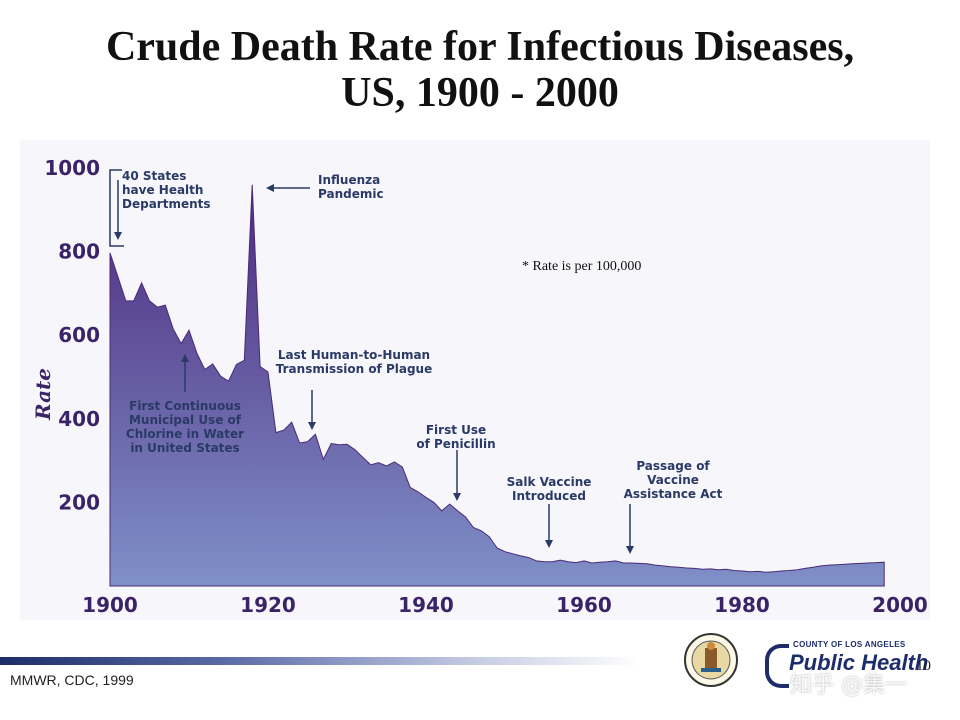 This screenshot has width=960, height=720. What do you see at coordinates (116, 208) in the screenshot?
I see `annotation-bracket` at bounding box center [116, 208].